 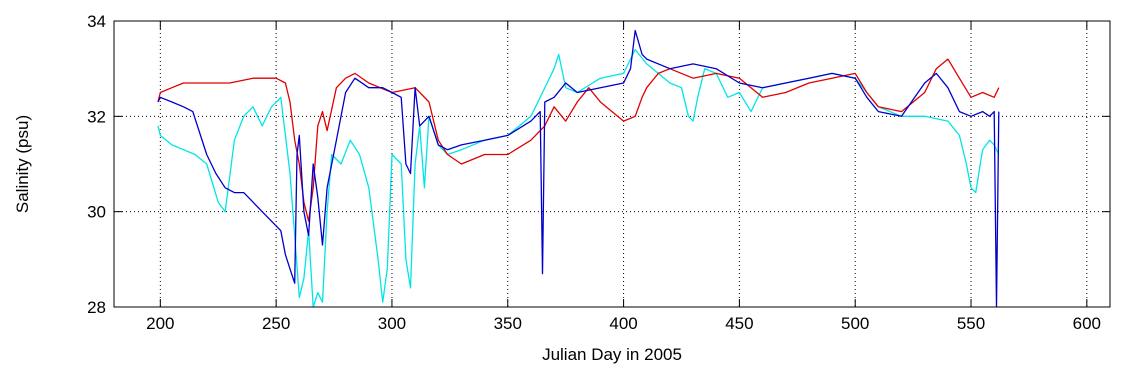 What do you see at coordinates (96, 116) in the screenshot?
I see `y-tick-label: 32` at bounding box center [96, 116].